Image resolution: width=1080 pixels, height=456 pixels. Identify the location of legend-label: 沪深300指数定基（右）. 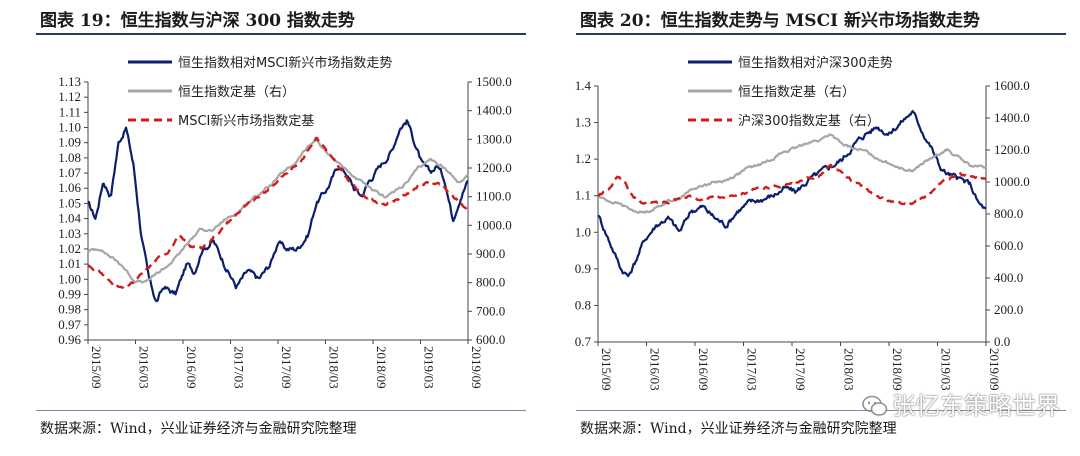
(809, 121).